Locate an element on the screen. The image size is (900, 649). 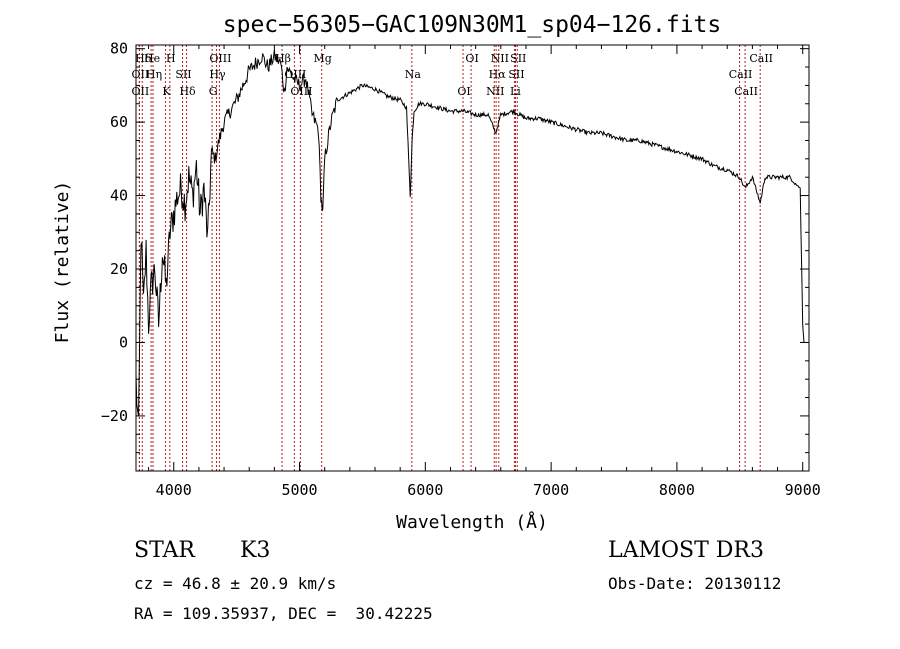
y-tick-label: 20 is located at coordinates (119, 269).